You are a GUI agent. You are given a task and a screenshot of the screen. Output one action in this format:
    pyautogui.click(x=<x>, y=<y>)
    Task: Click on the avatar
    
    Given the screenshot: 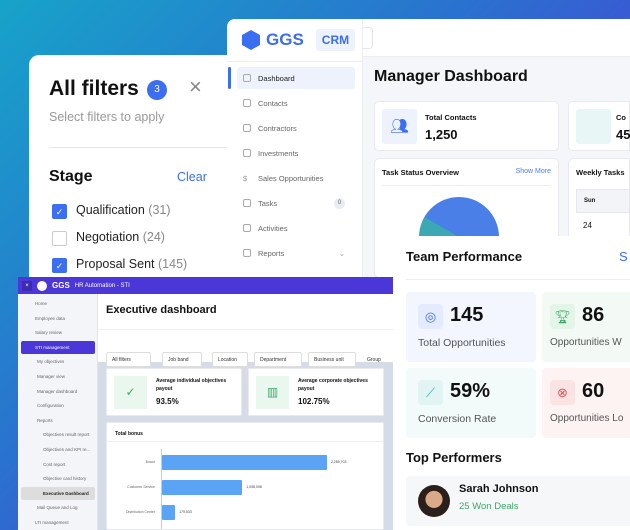 What is the action you would take?
    pyautogui.click(x=434, y=501)
    